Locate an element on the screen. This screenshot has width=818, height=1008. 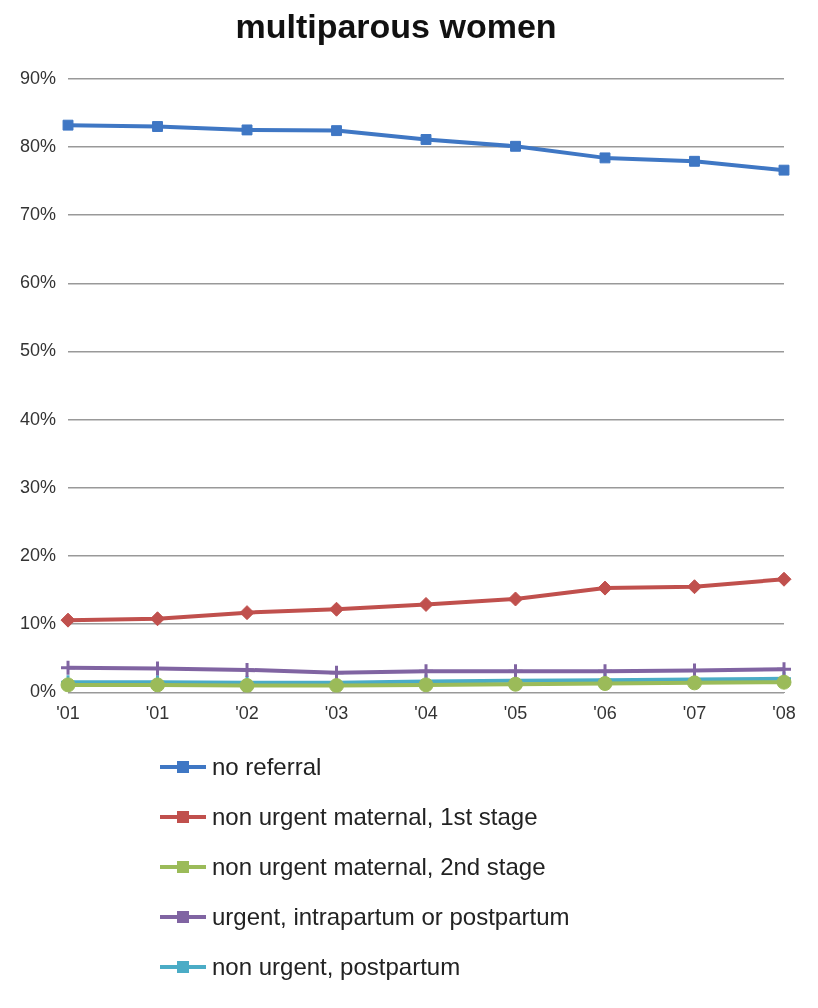
legend-label: non urgent maternal, 2nd stage is located at coordinates (379, 867).